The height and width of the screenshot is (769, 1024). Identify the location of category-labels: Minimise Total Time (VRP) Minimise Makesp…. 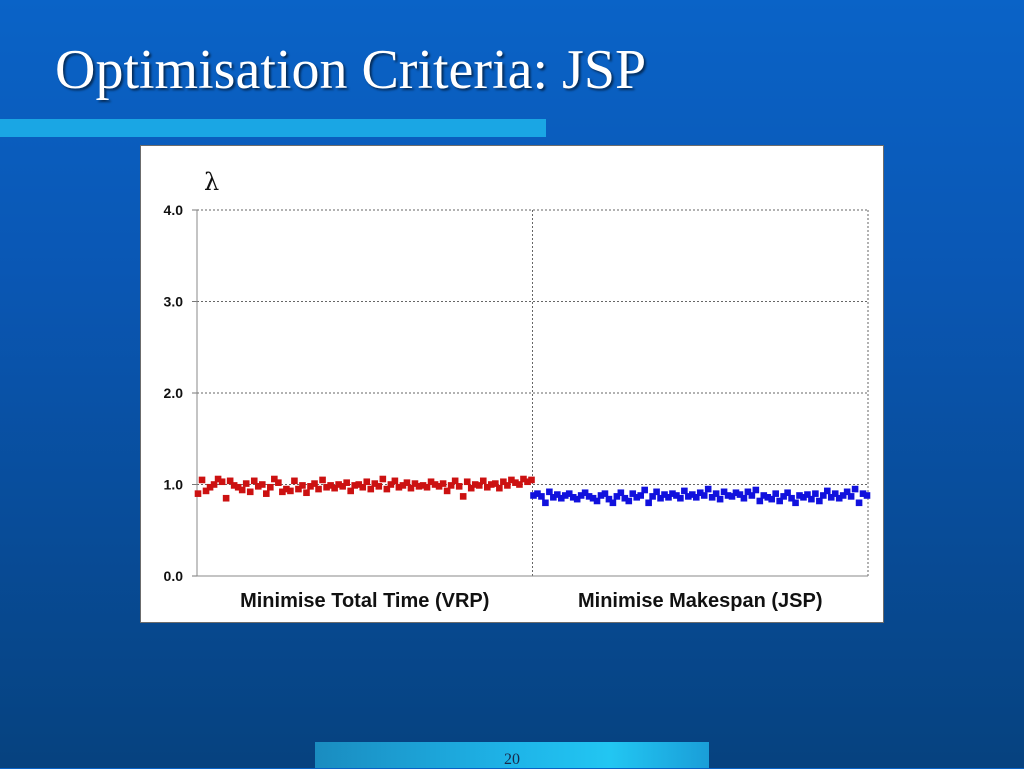
(531, 601).